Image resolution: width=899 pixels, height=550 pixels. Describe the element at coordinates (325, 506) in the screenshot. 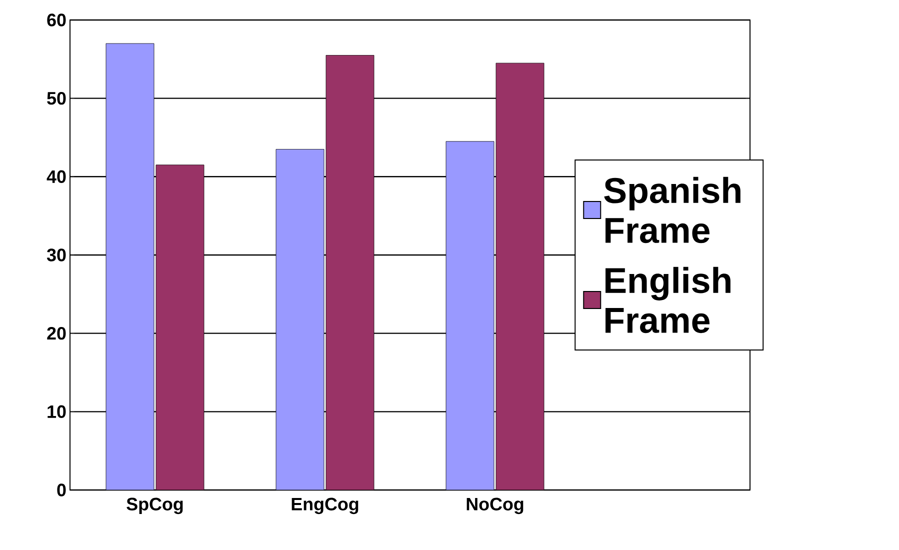

I see `x-tick-label: EngCog` at that location.